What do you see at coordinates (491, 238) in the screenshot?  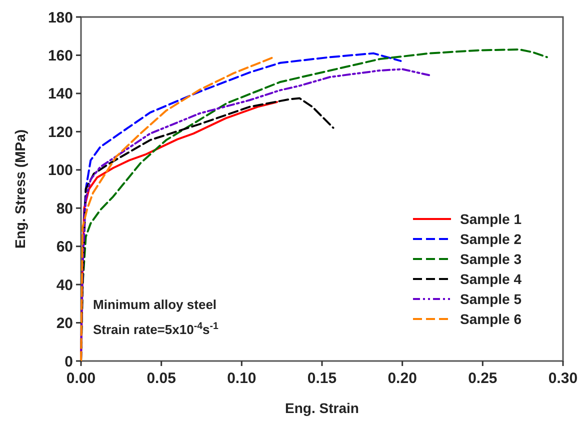 I see `legend-label: Sample 2` at bounding box center [491, 238].